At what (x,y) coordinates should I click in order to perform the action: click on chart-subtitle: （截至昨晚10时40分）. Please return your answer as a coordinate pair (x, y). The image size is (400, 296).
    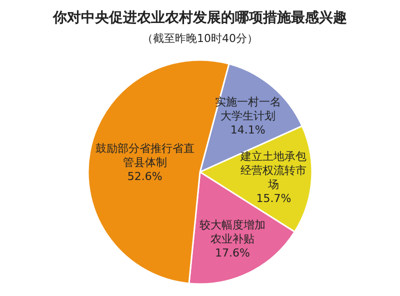
    Looking at the image, I should click on (200, 38).